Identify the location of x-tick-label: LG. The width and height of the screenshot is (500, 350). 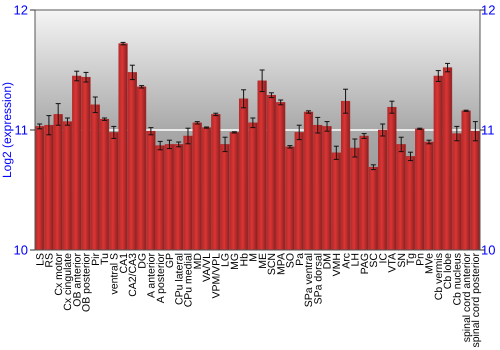
(226, 260).